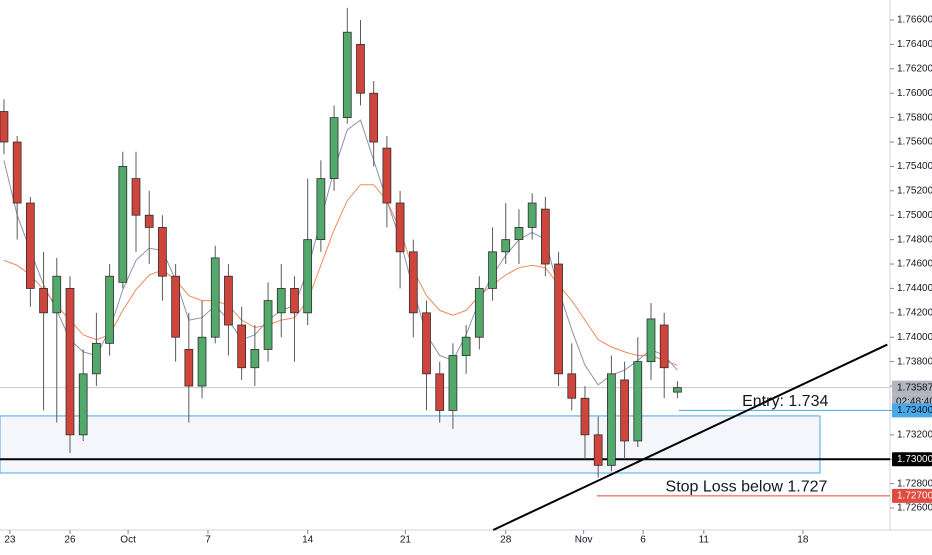  I want to click on y-tick-label: 1.73200, so click(914, 434).